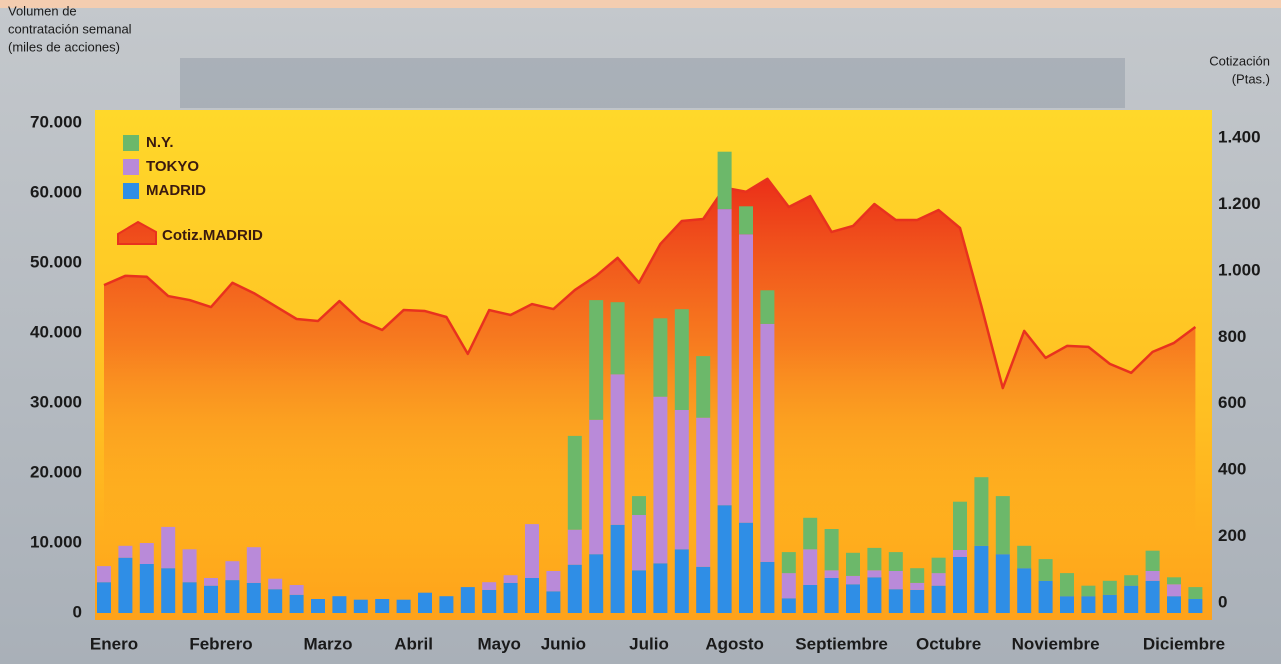  Describe the element at coordinates (42, 10) in the screenshot. I see `y-axis-title: Volumen de` at that location.